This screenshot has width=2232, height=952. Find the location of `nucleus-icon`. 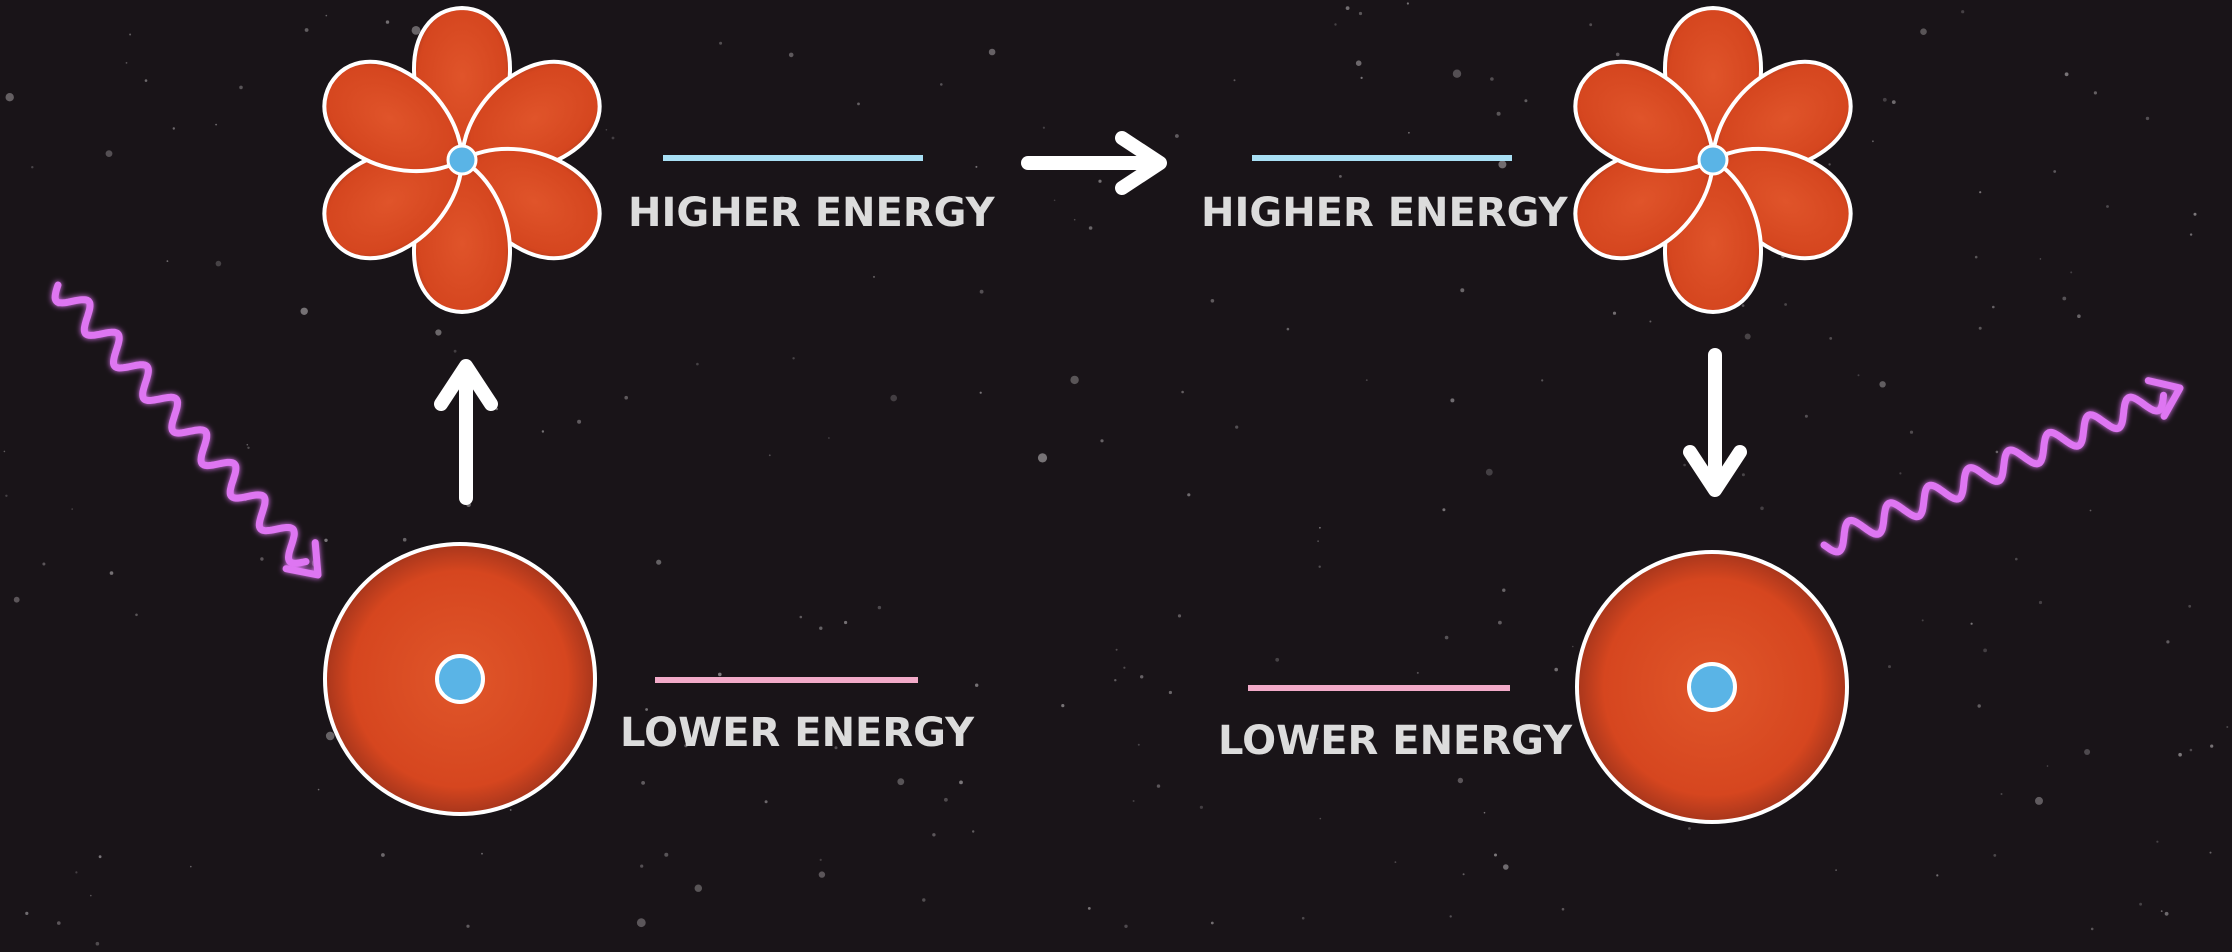

nucleus-icon is located at coordinates (1713, 160).